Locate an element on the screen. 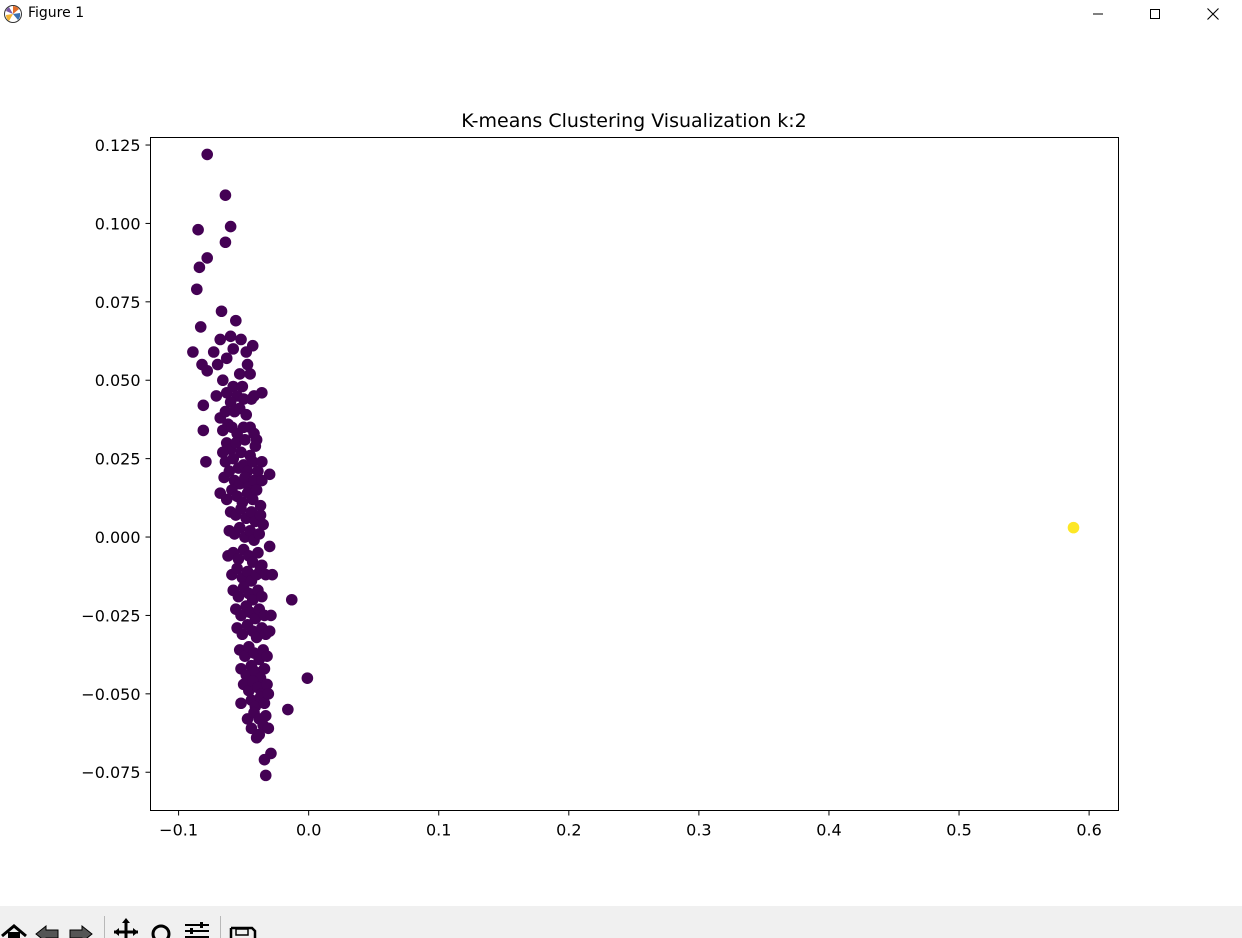 The height and width of the screenshot is (938, 1242). minimize-icon is located at coordinates (1098, 14).